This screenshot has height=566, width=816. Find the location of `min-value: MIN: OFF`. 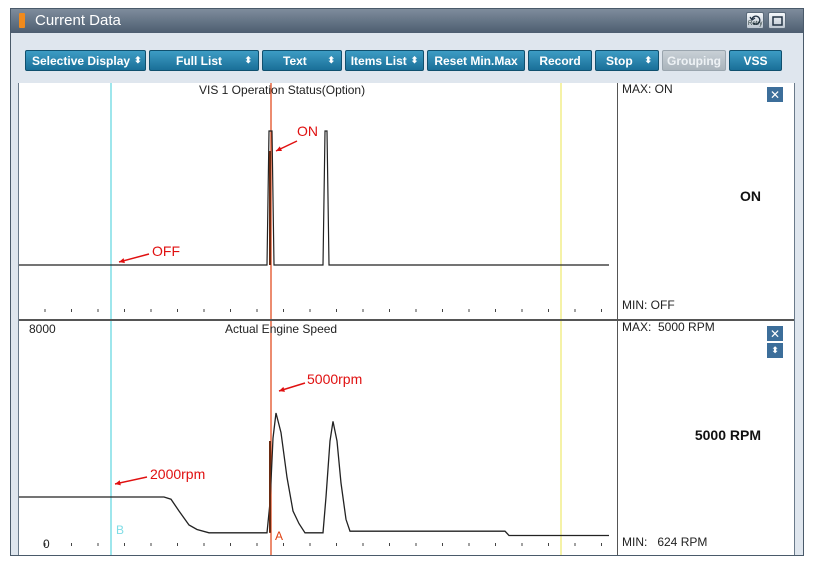

min-value: MIN: OFF is located at coordinates (648, 305).